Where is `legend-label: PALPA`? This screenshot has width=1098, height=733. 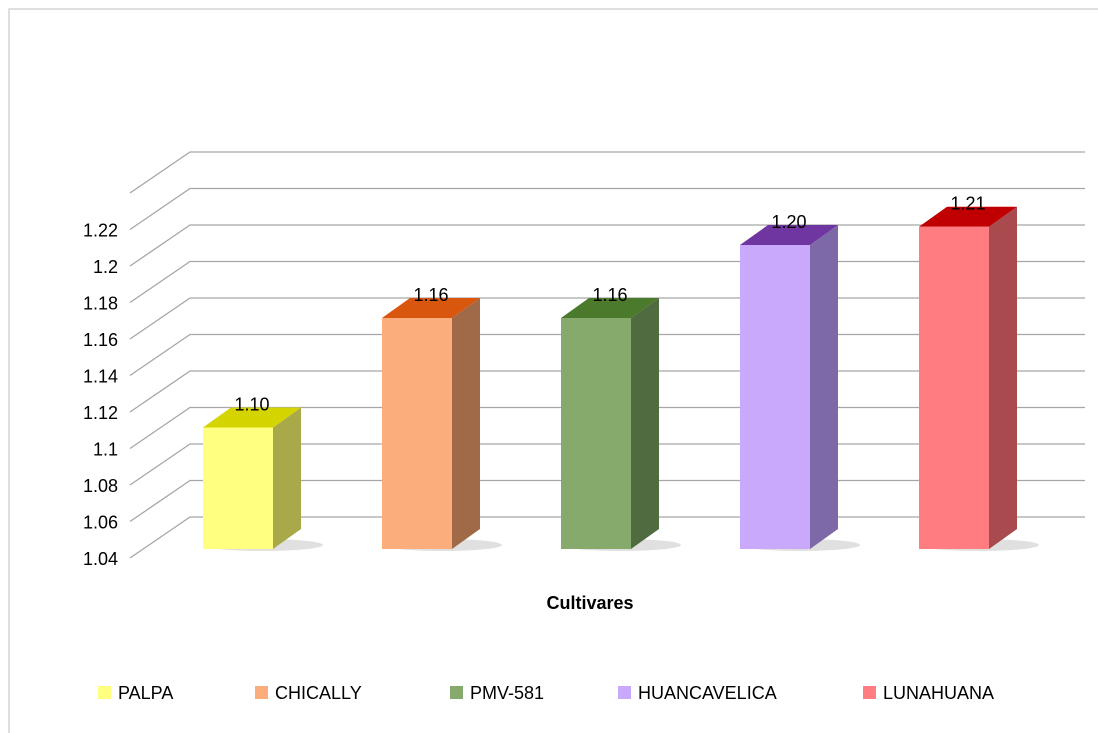
legend-label: PALPA is located at coordinates (145, 693).